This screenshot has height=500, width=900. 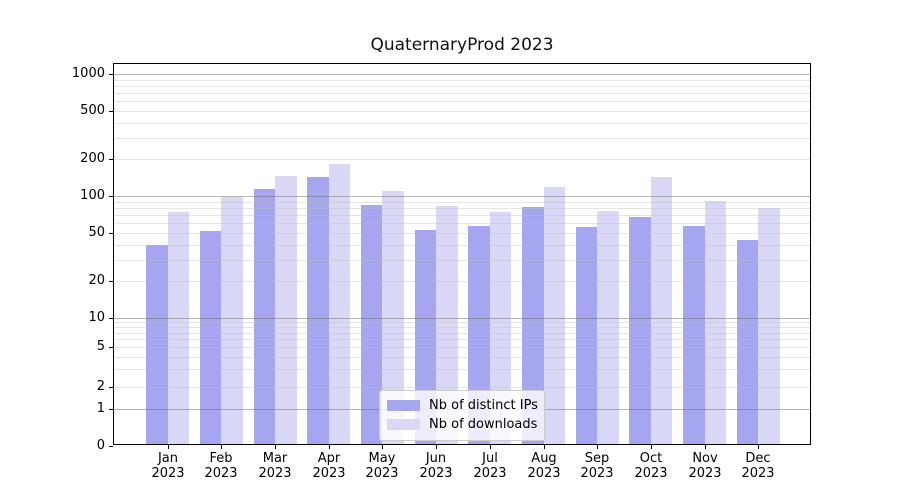 I want to click on bar-downloads-jun, so click(x=447, y=324).